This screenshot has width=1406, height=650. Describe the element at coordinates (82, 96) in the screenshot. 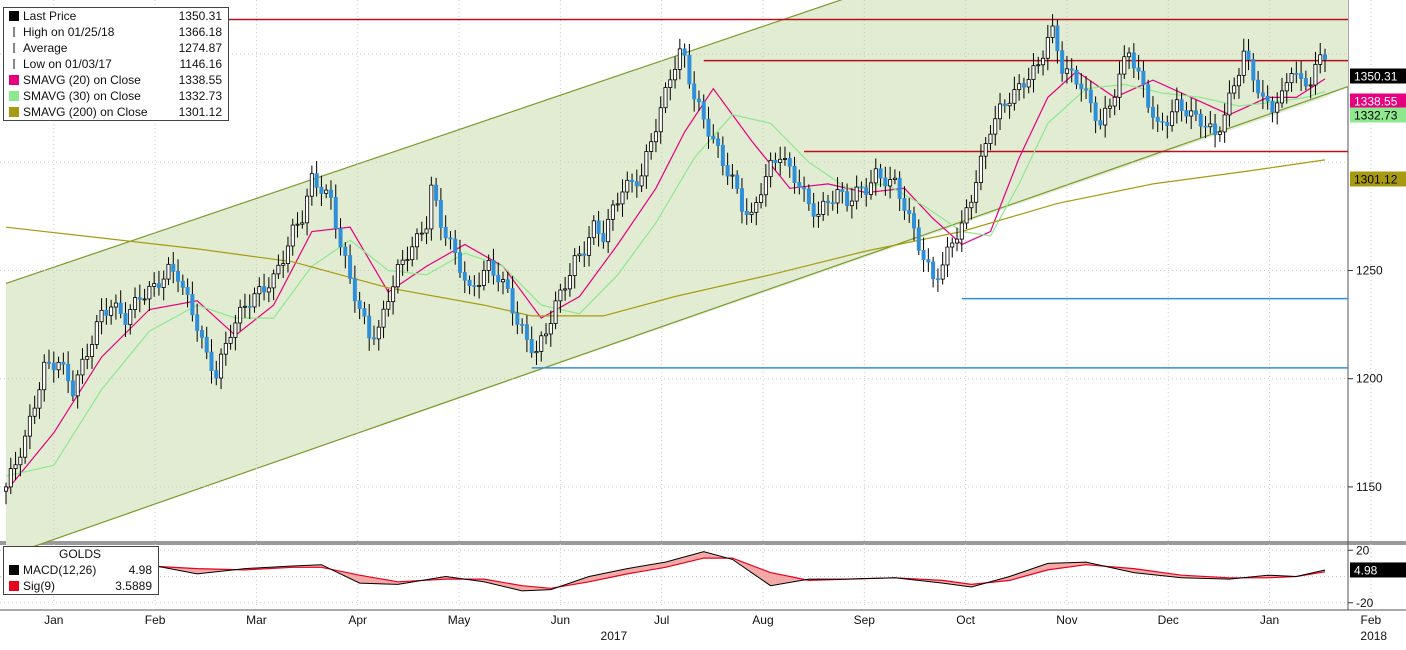

I see `main-legend-label: SMAVG (30) on Close` at that location.